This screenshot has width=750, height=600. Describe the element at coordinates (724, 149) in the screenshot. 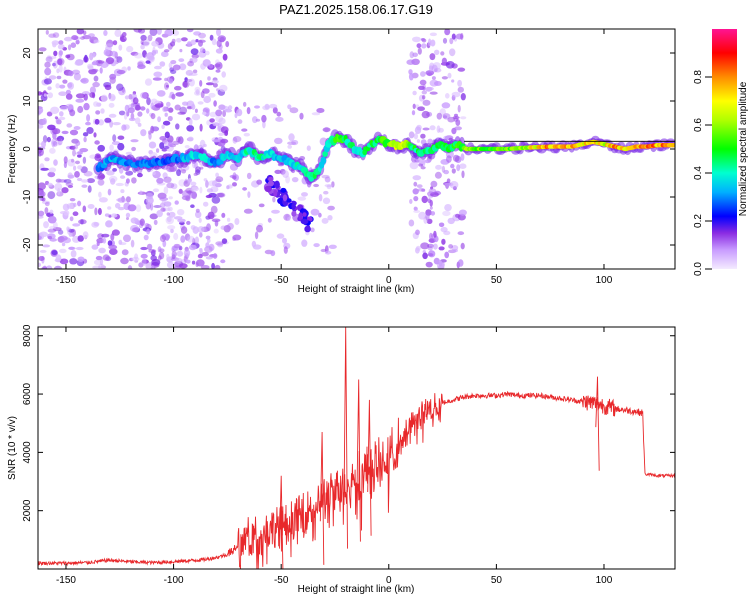

I see `colorbar-scale` at that location.